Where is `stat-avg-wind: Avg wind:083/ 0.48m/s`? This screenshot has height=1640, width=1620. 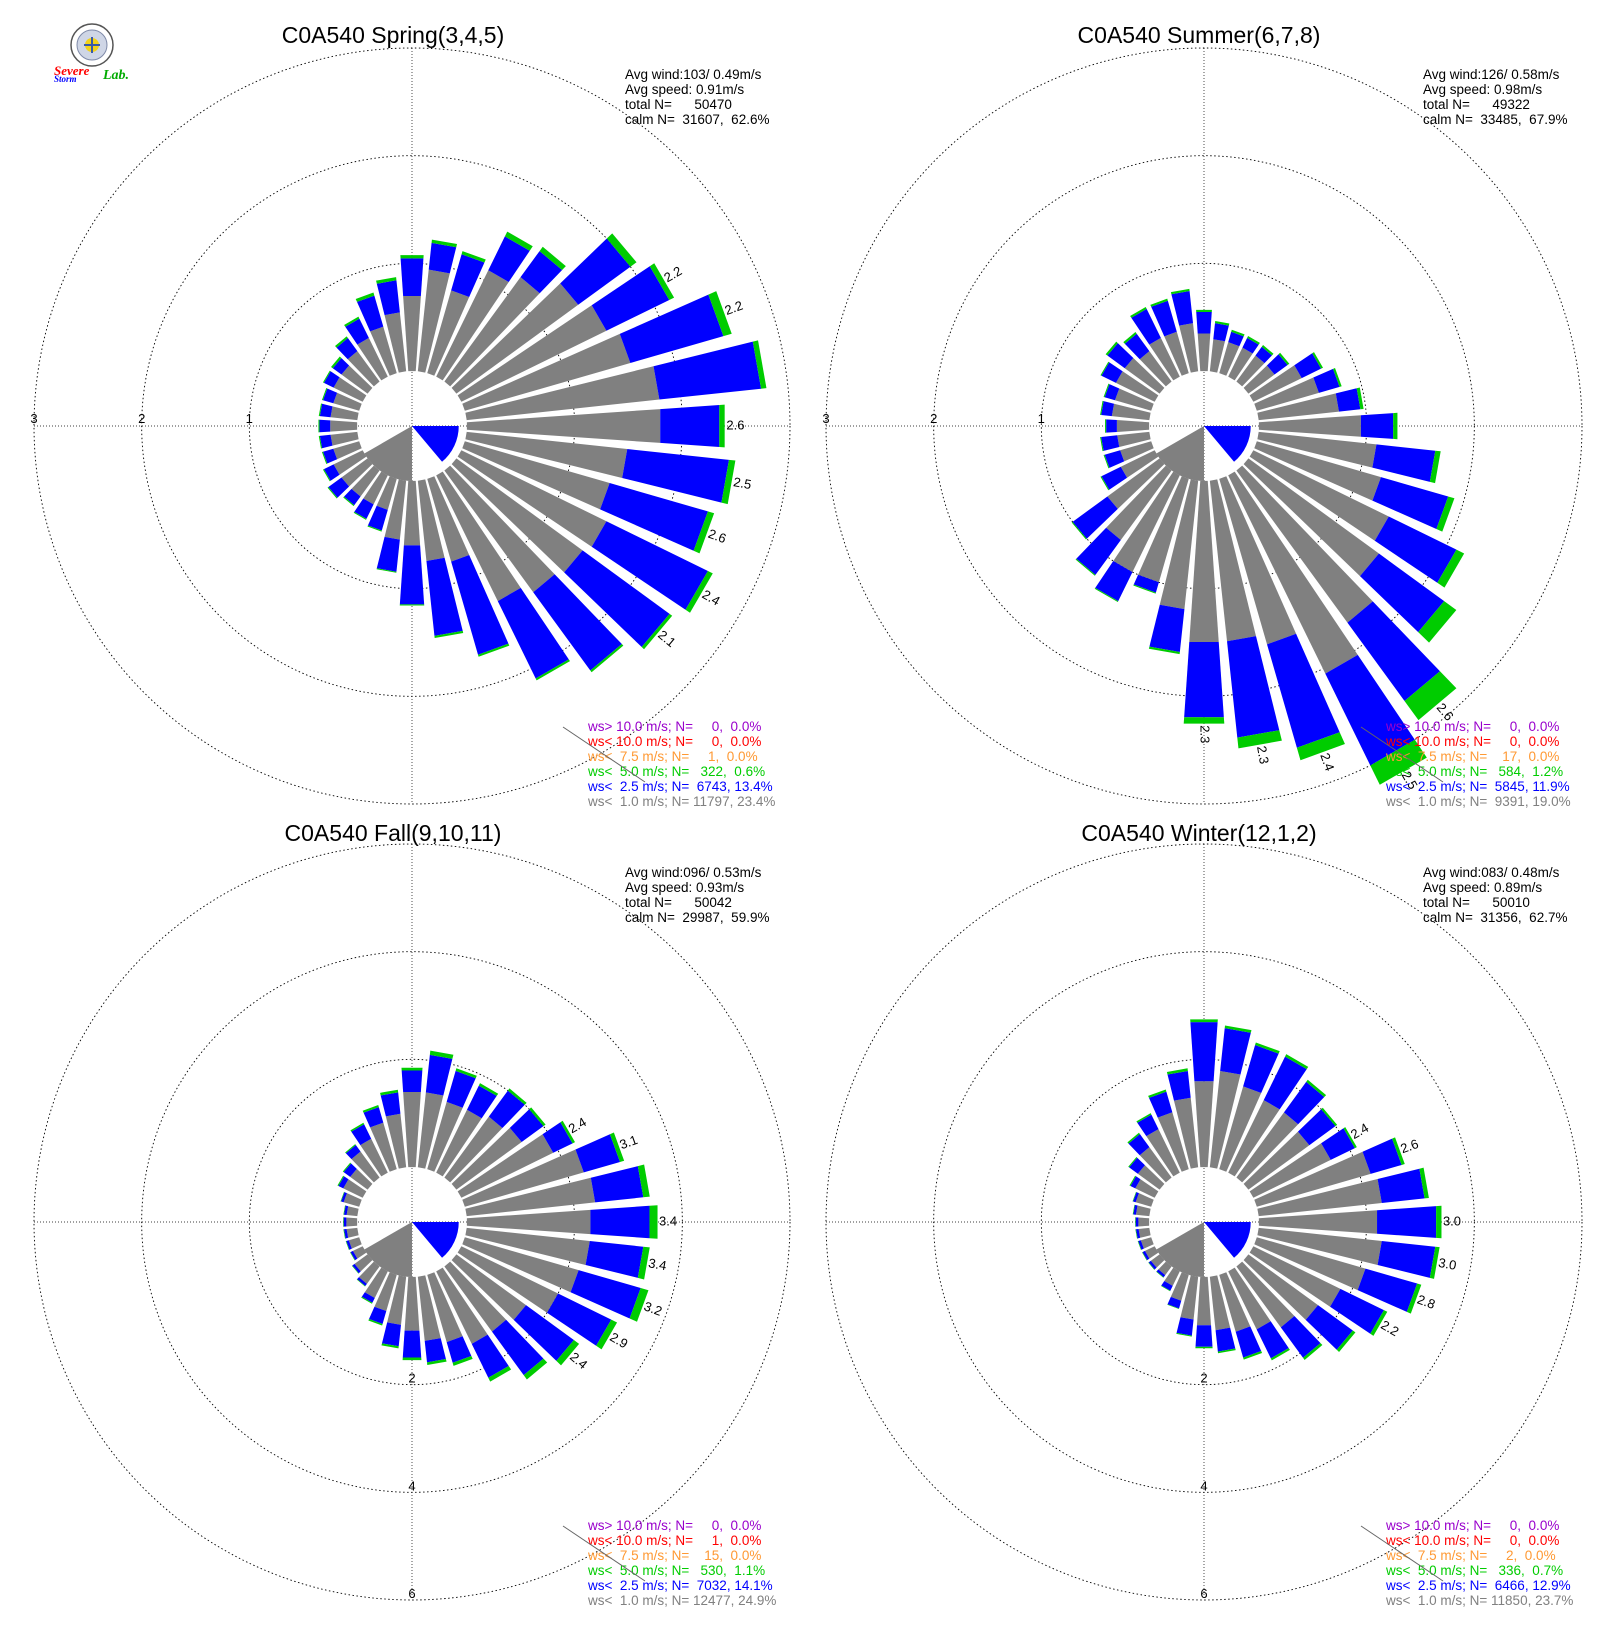
stat-avg-wind: Avg wind:083/ 0.48m/s is located at coordinates (1491, 872).